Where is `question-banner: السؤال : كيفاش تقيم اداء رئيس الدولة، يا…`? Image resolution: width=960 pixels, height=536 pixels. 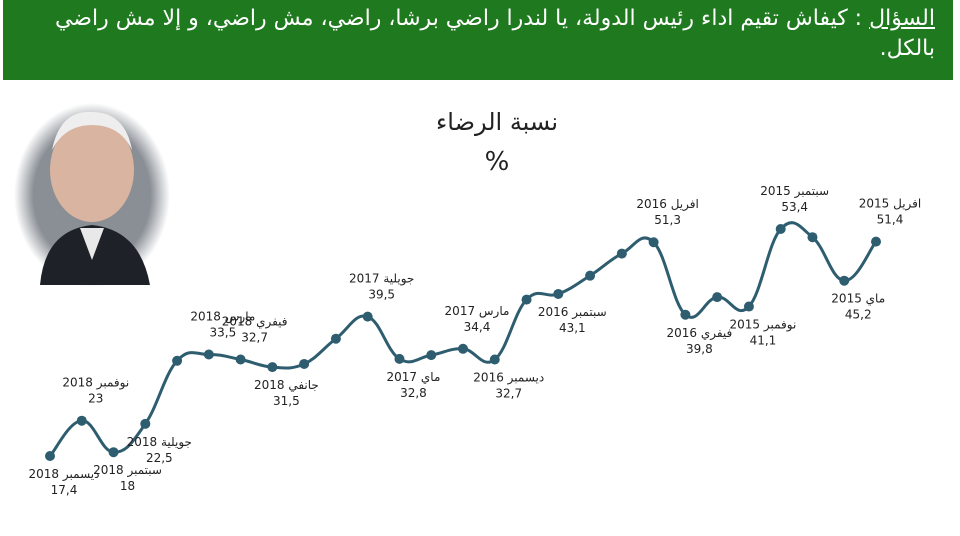 question-banner: السؤال : كيفاش تقيم اداء رئيس الدولة، يا… is located at coordinates (478, 40).